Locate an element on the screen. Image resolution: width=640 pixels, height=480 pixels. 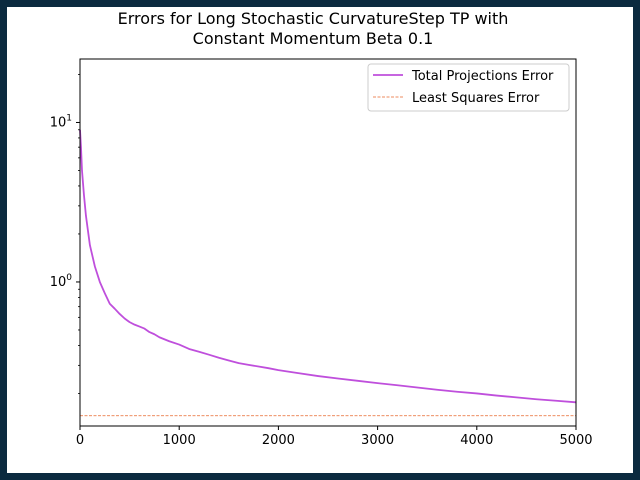
legend-frame is located at coordinates (468, 87).